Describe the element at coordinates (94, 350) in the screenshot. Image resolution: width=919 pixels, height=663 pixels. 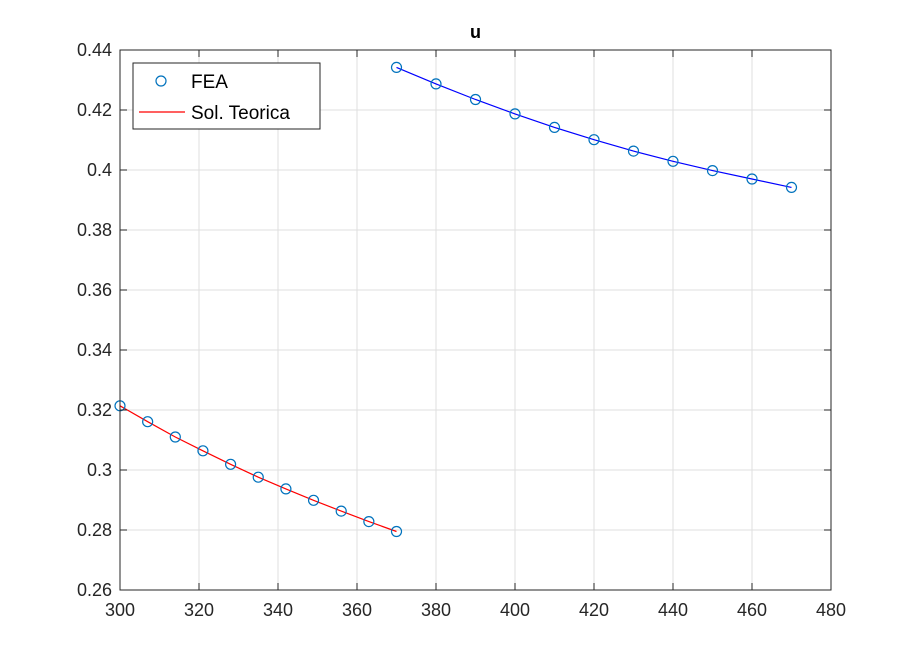
I see `y-tick-label: 0.34` at that location.